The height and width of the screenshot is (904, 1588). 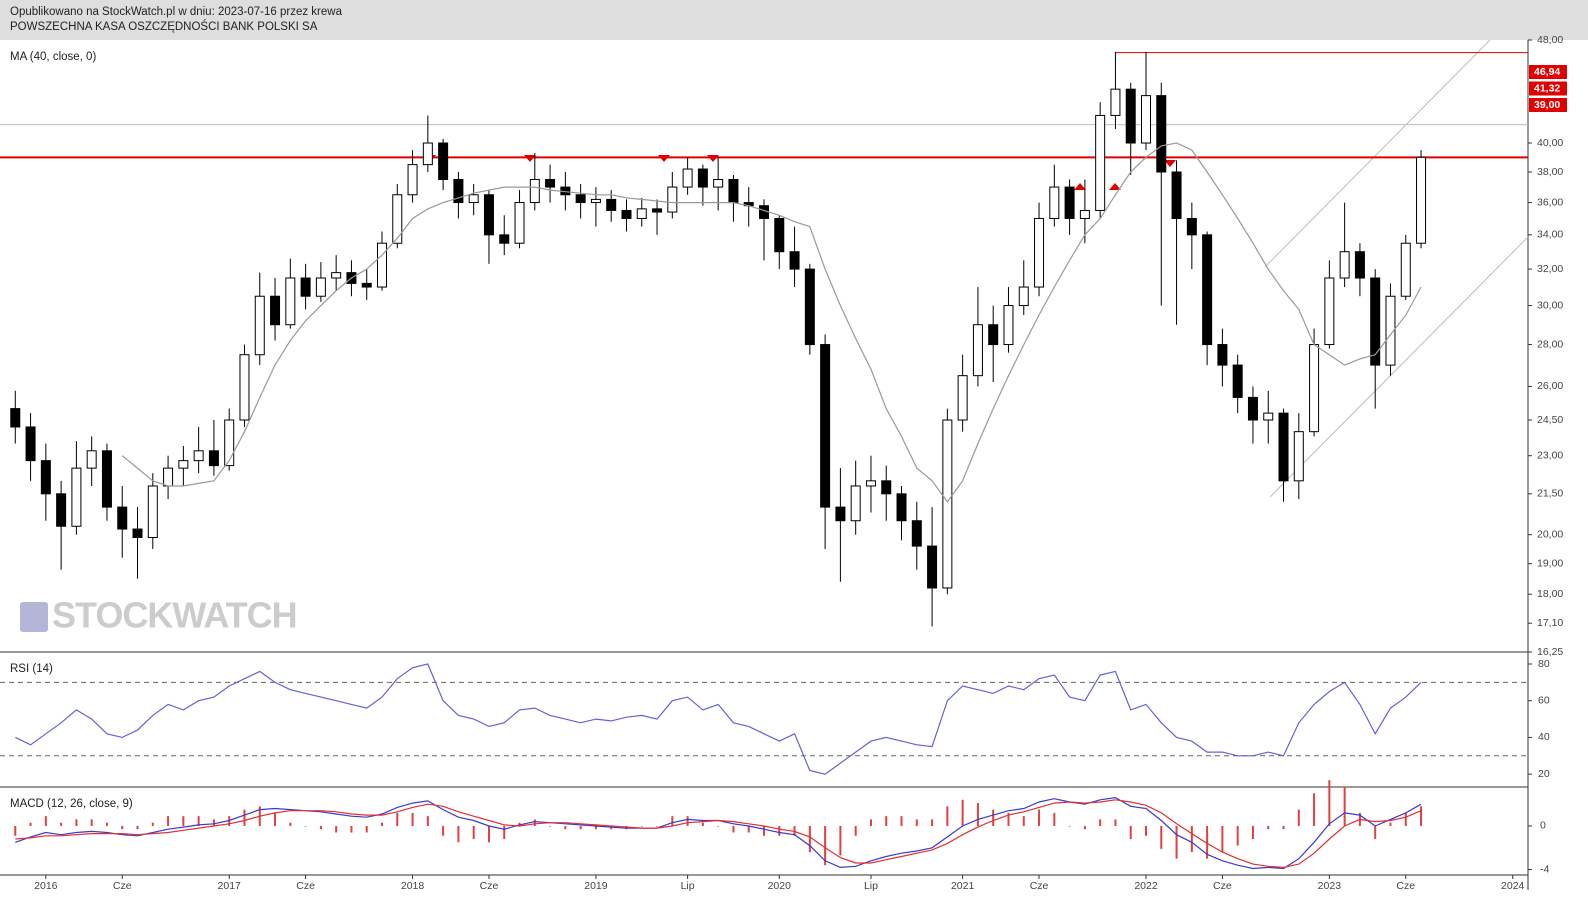 I want to click on x-tick-label: Cze, so click(x=305, y=886).